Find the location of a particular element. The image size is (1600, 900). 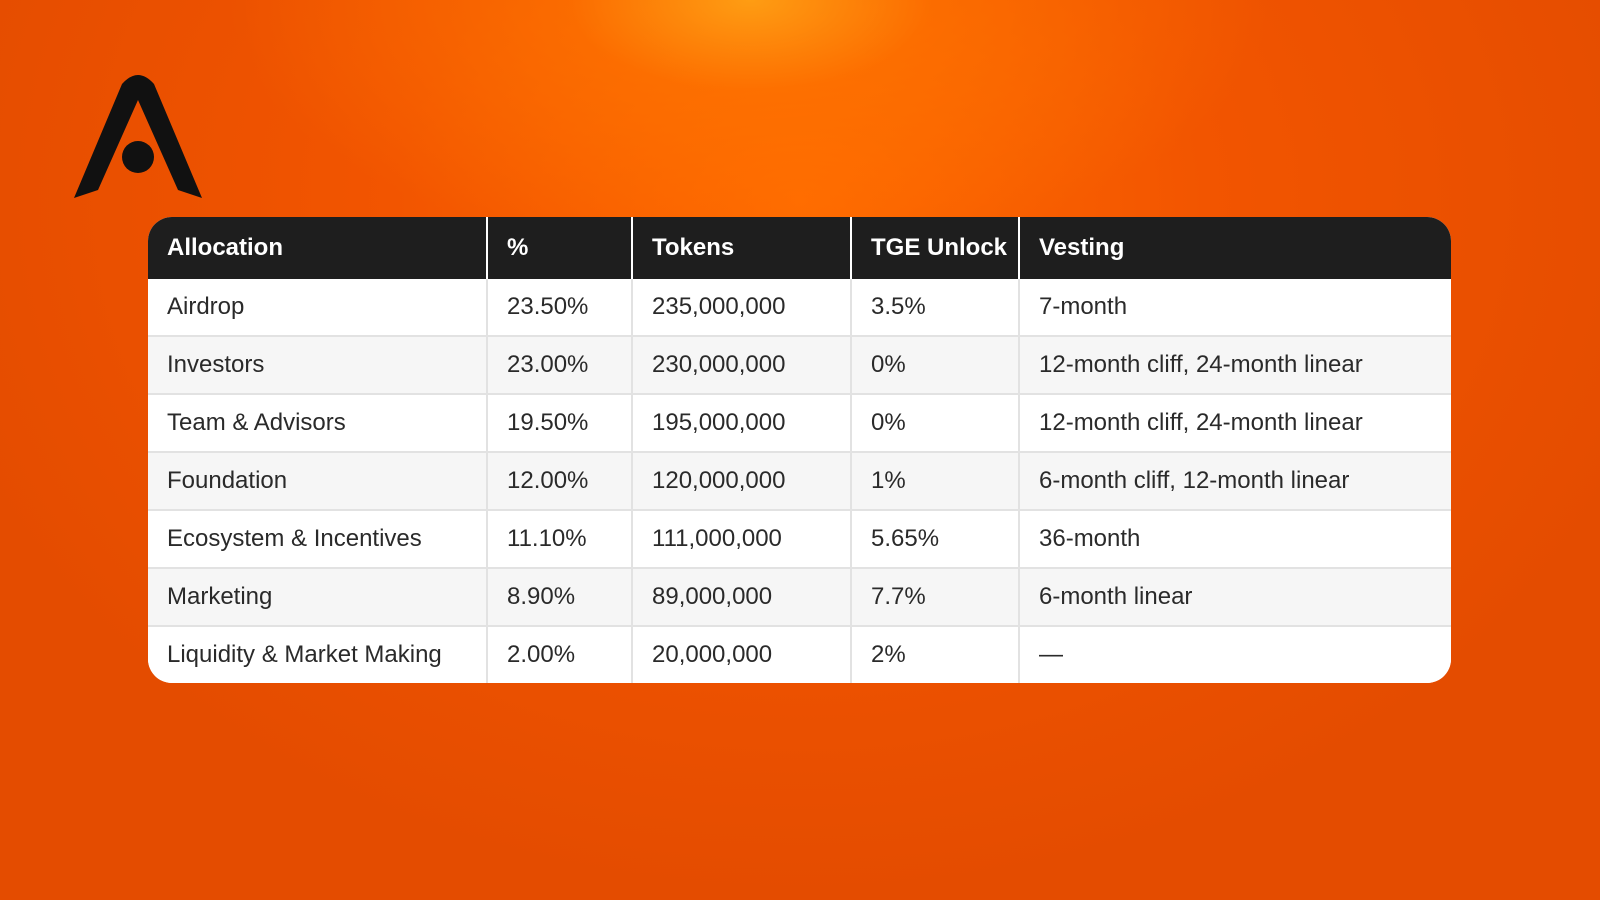

header-percent: % is located at coordinates (560, 248).